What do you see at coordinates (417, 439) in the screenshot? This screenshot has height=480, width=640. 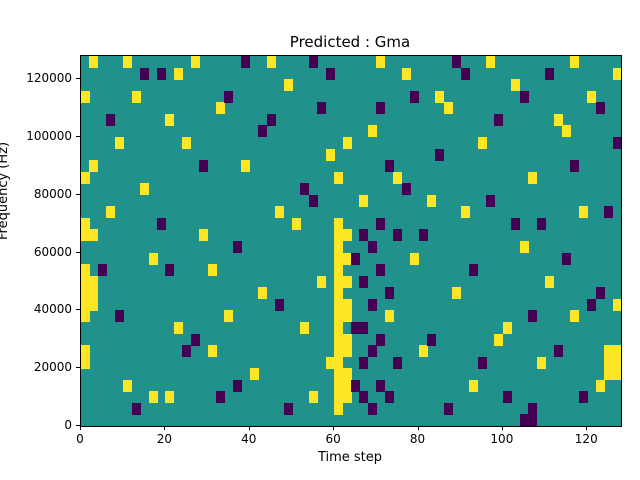 I see `x-tick-label: 80` at bounding box center [417, 439].